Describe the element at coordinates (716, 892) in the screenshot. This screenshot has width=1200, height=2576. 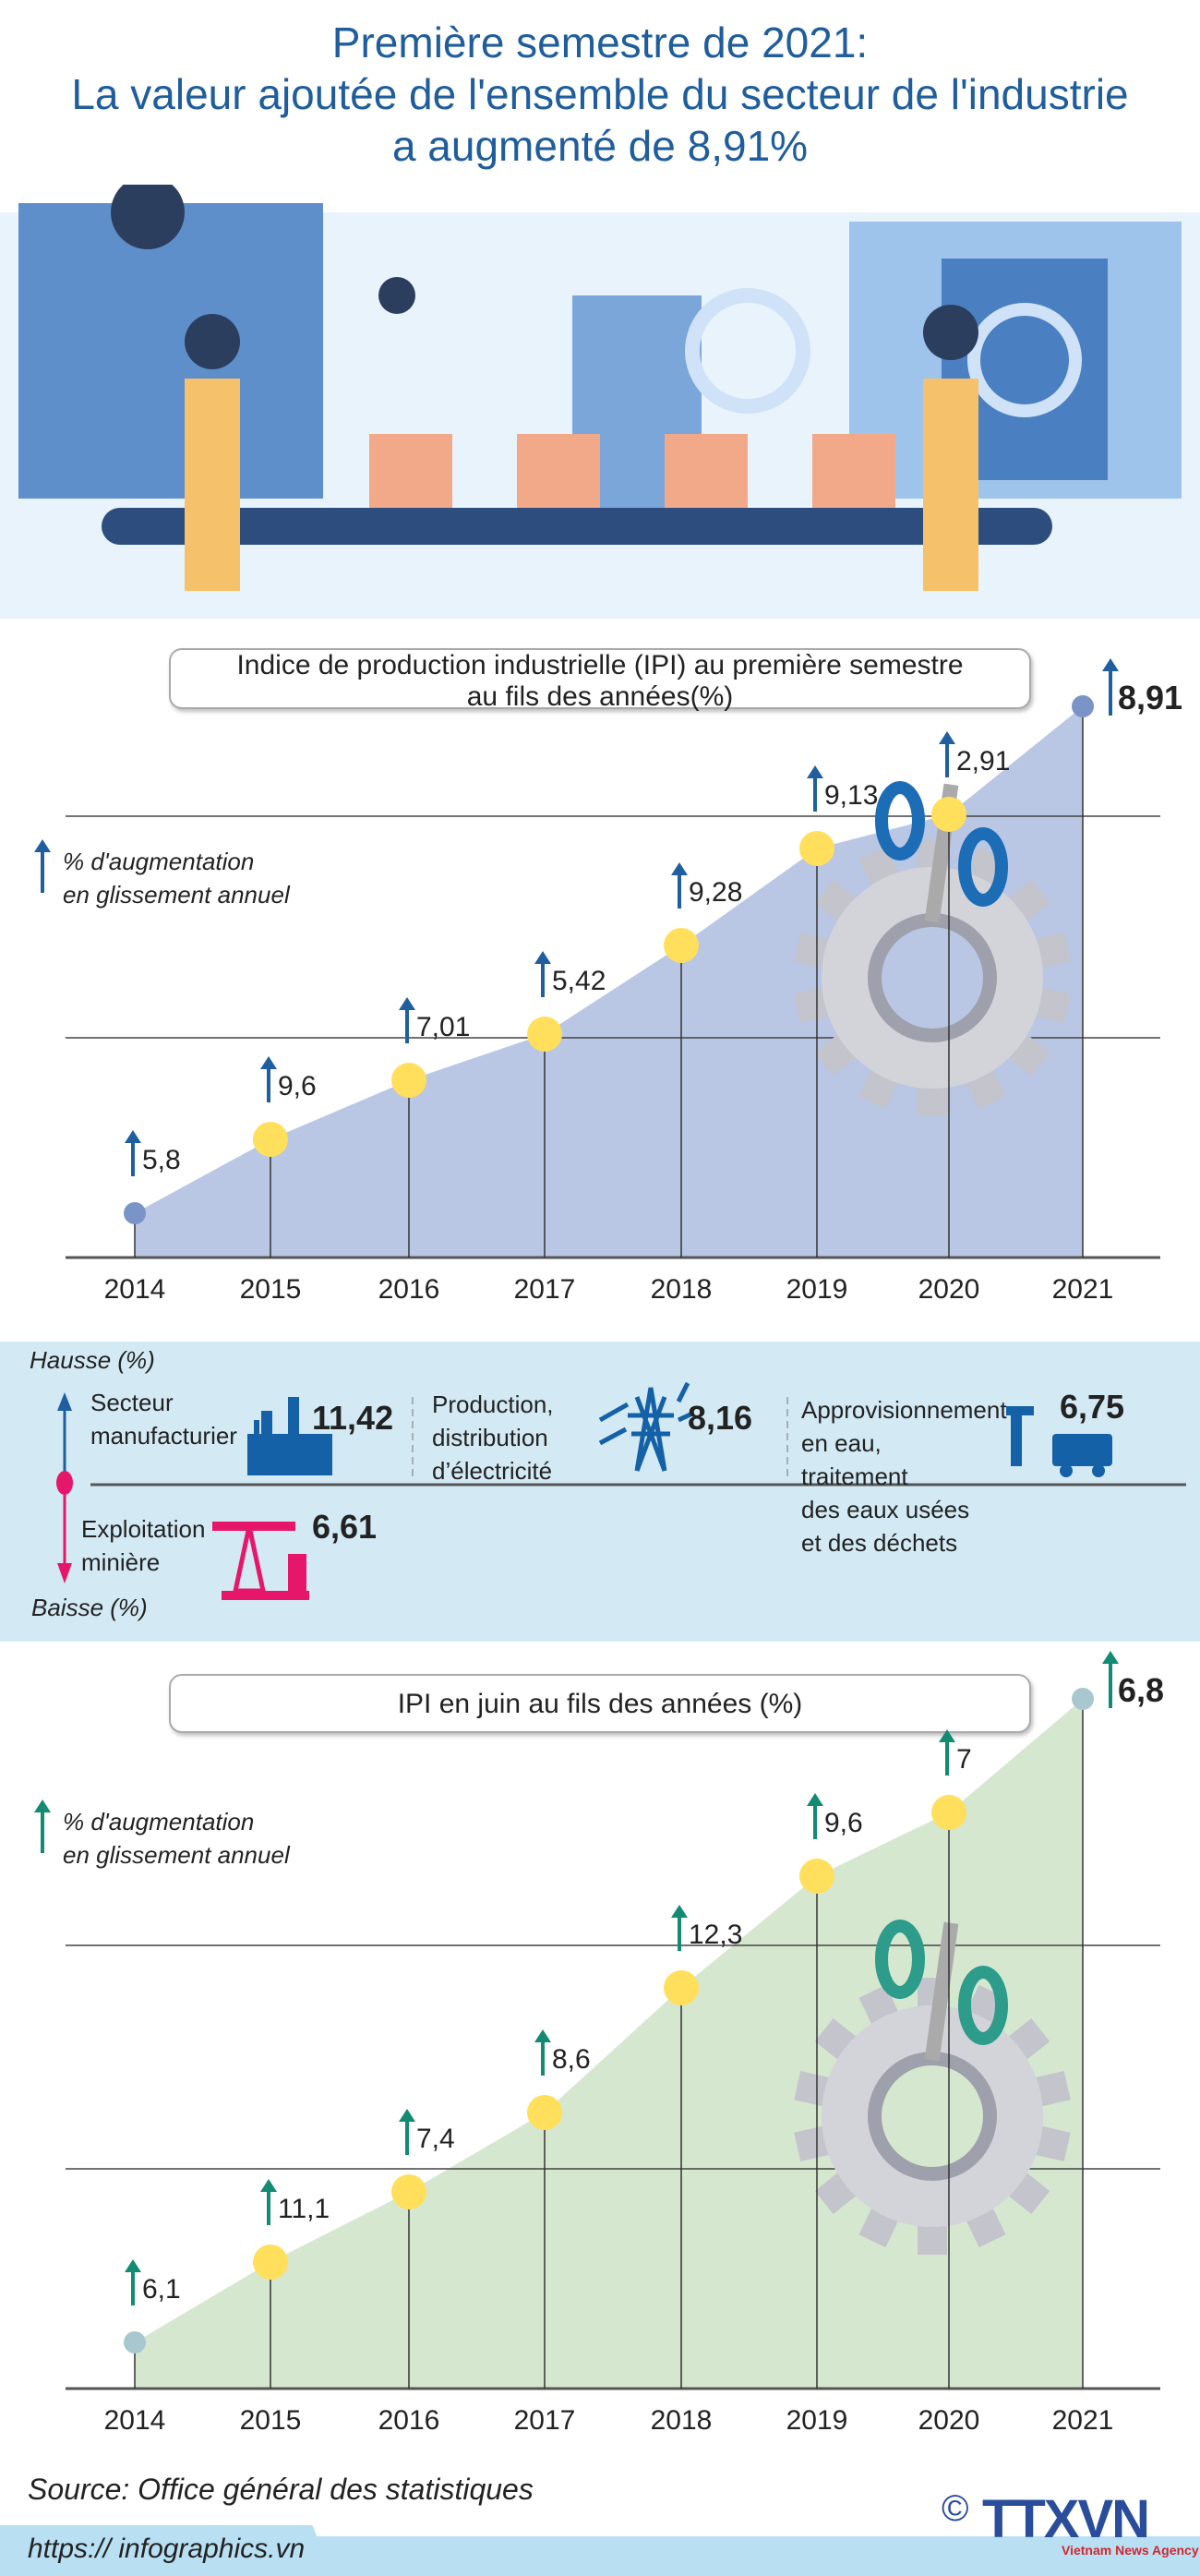
I see `value-label-2018: 9,28` at that location.